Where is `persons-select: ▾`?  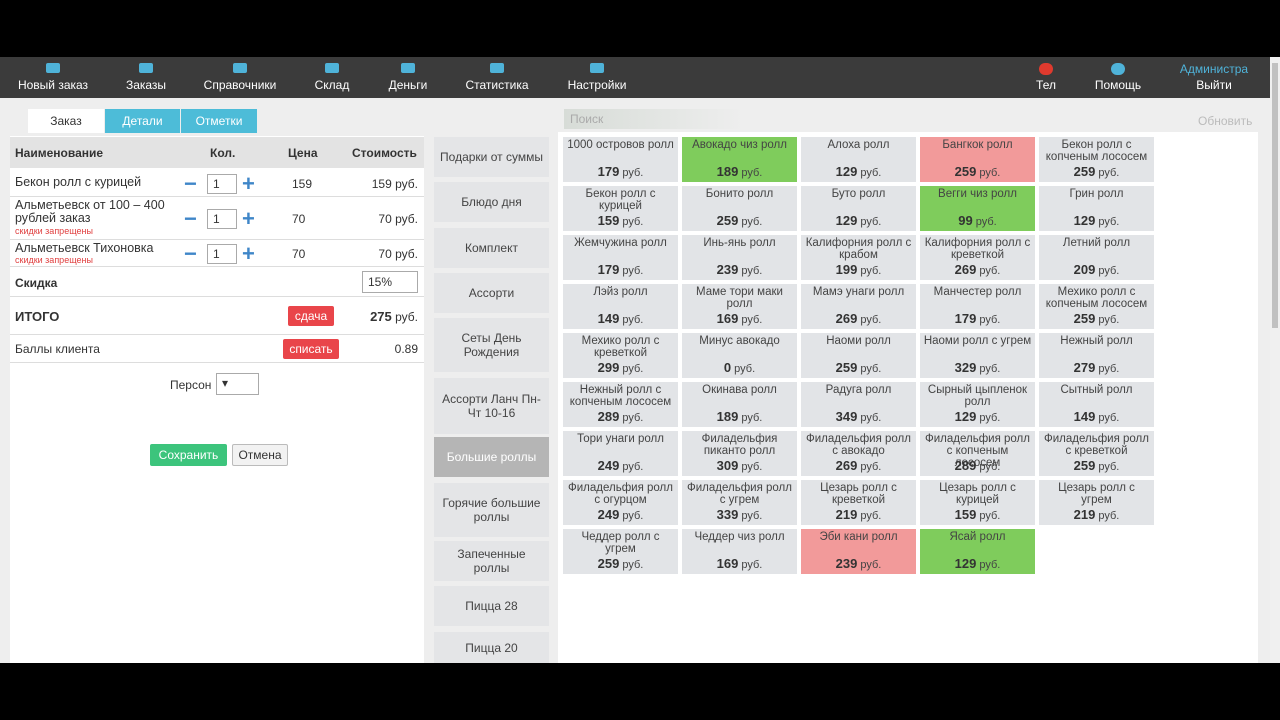 persons-select: ▾ is located at coordinates (237, 384).